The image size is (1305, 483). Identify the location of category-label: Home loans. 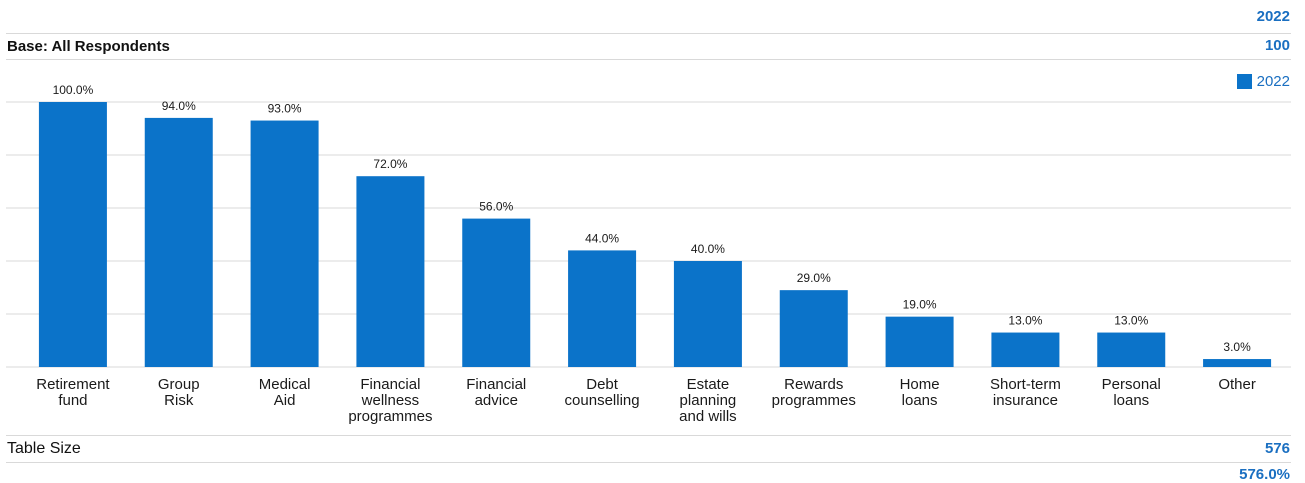
(920, 392).